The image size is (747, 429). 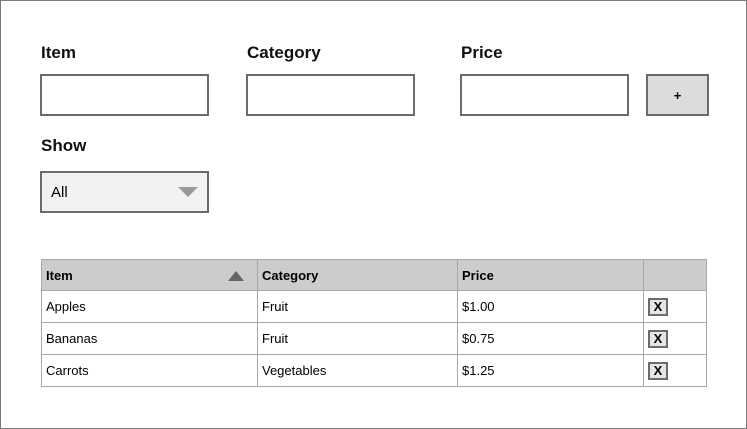 What do you see at coordinates (149, 306) in the screenshot?
I see `cell-item: Apples` at bounding box center [149, 306].